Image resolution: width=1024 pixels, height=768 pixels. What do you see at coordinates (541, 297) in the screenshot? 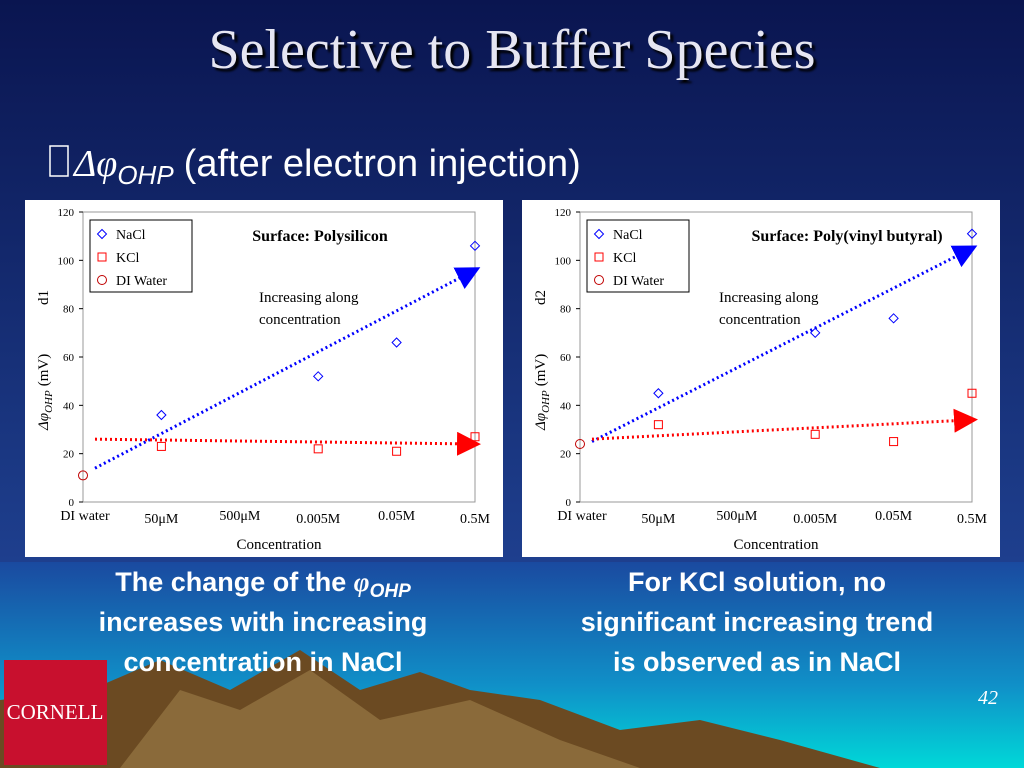
I see `panel-label: d2` at bounding box center [541, 297].